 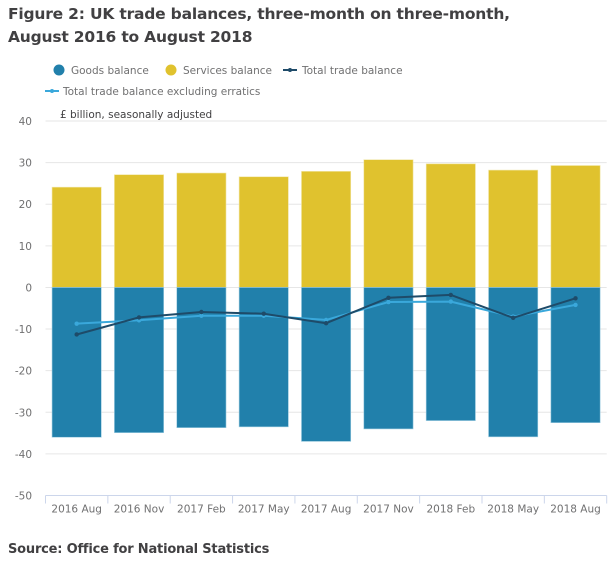 I want to click on y-tick-label: -40, so click(x=23, y=455).